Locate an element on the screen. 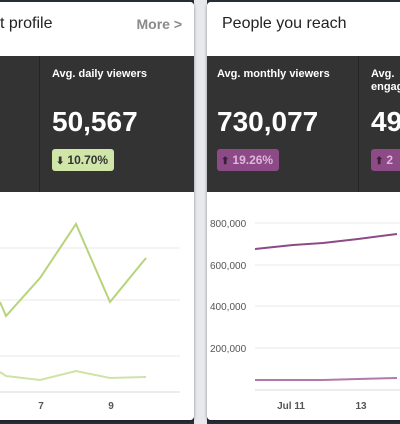 The image size is (400, 424). y-tick-label: 400,000 is located at coordinates (228, 307).